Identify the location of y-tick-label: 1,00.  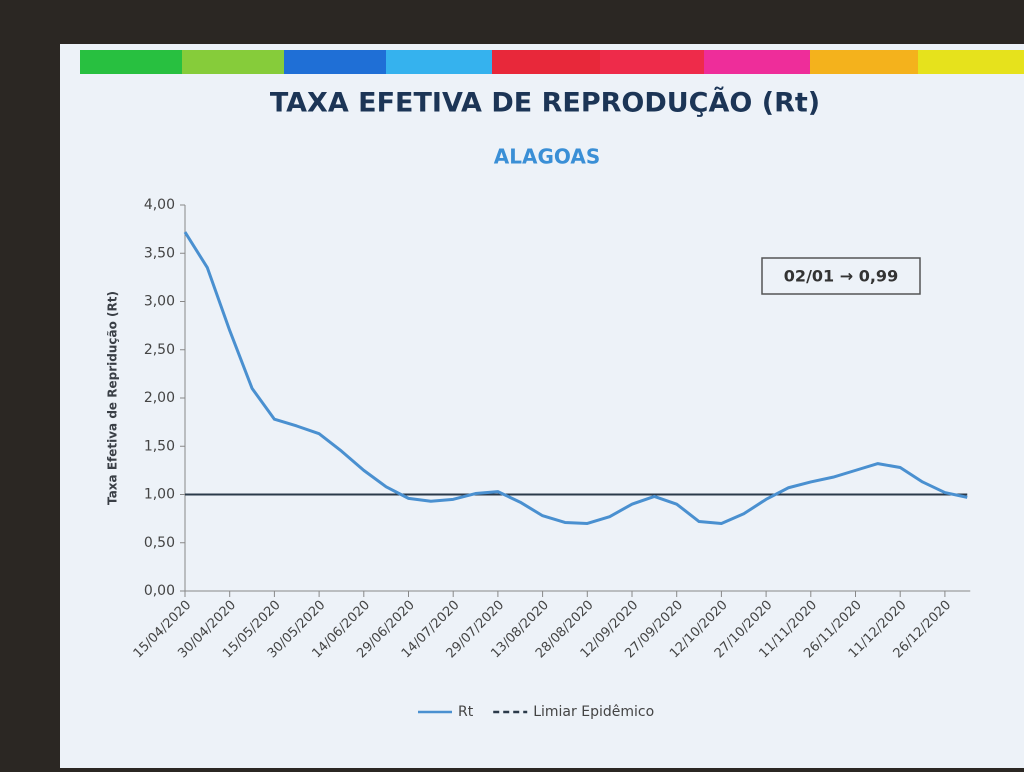
(159, 495).